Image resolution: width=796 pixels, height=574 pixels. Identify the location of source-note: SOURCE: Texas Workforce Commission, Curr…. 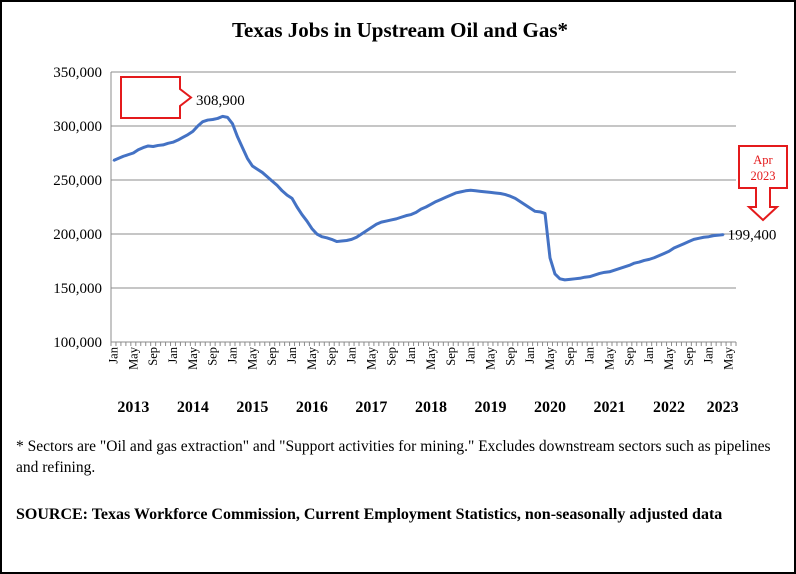
(369, 514).